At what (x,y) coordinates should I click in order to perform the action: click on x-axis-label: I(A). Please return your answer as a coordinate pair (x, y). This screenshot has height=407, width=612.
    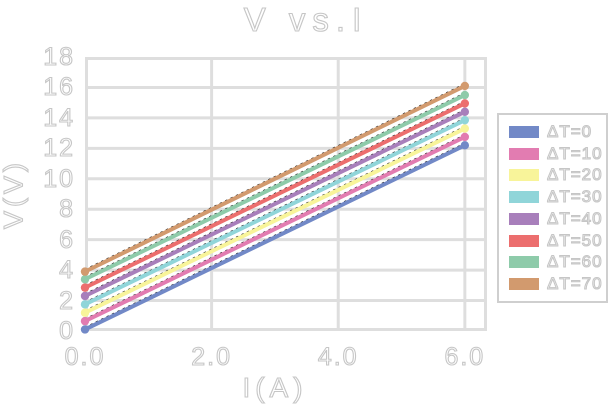
    Looking at the image, I should click on (275, 387).